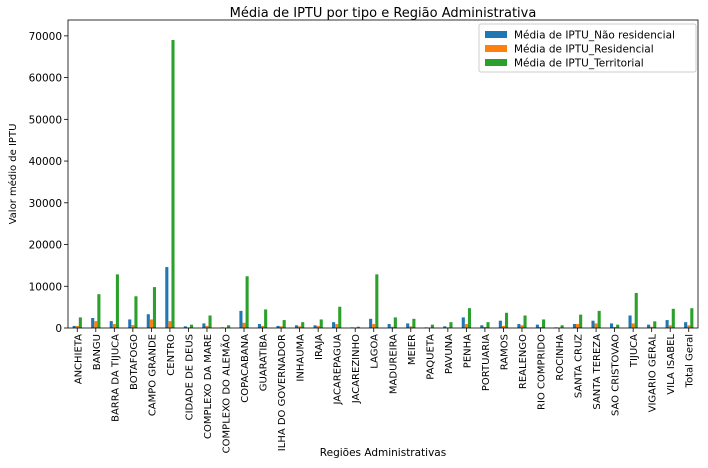 The image size is (708, 468). I want to click on y-tick-label: 50000, so click(45, 120).